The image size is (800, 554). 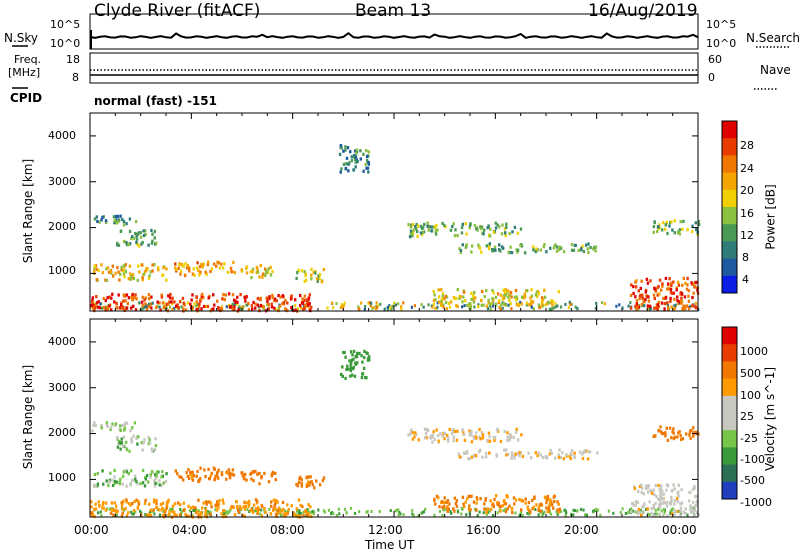 I want to click on velocity-region-5-cell, so click(x=242, y=473).